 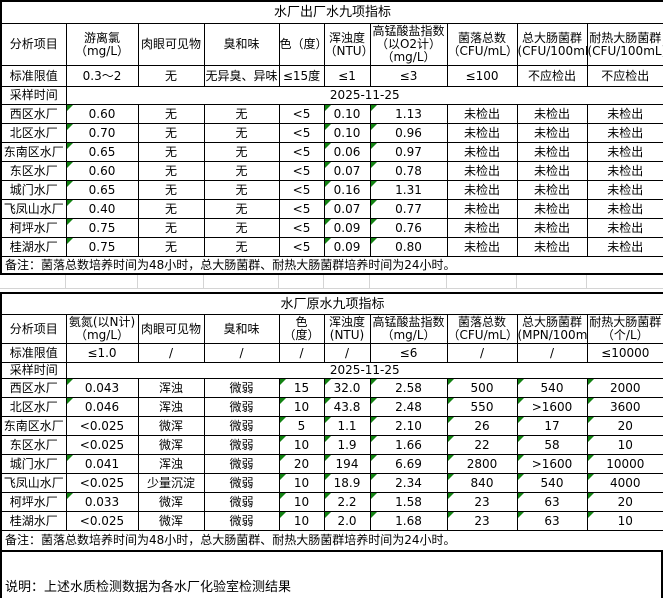 I want to click on value-cell: 840, so click(x=482, y=483).